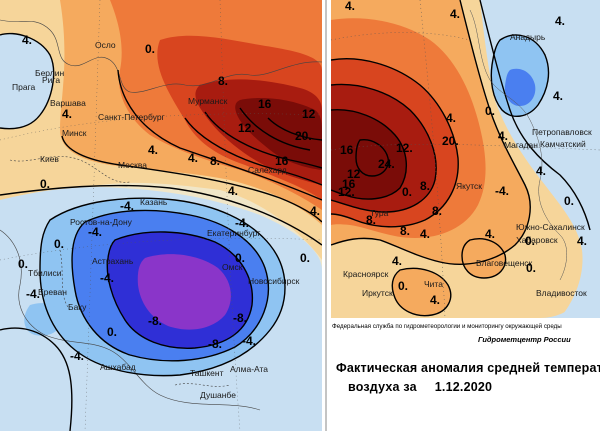 This screenshot has height=431, width=600. I want to click on caption-area, so click(465, 374).